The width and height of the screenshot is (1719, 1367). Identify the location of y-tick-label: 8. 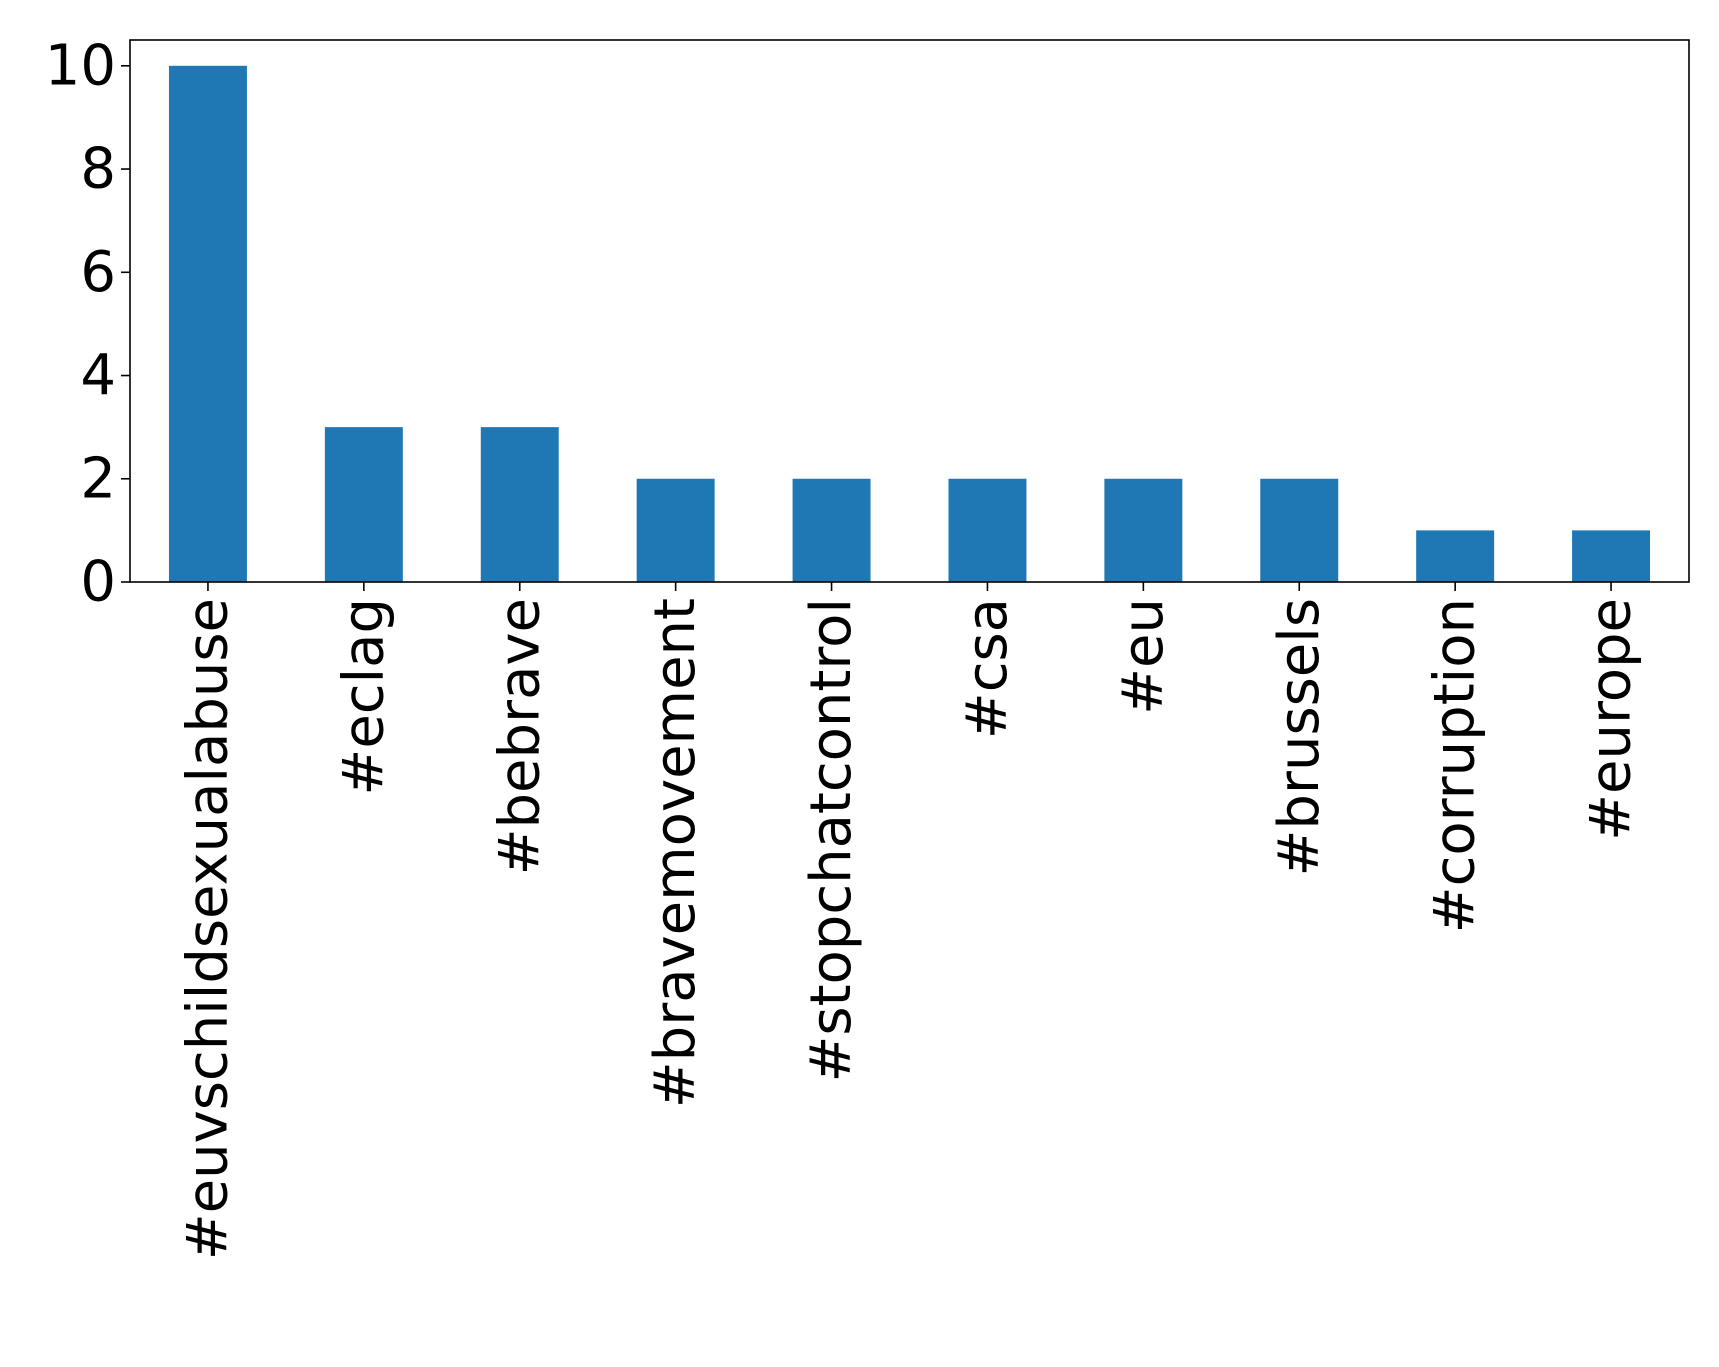
(98, 169).